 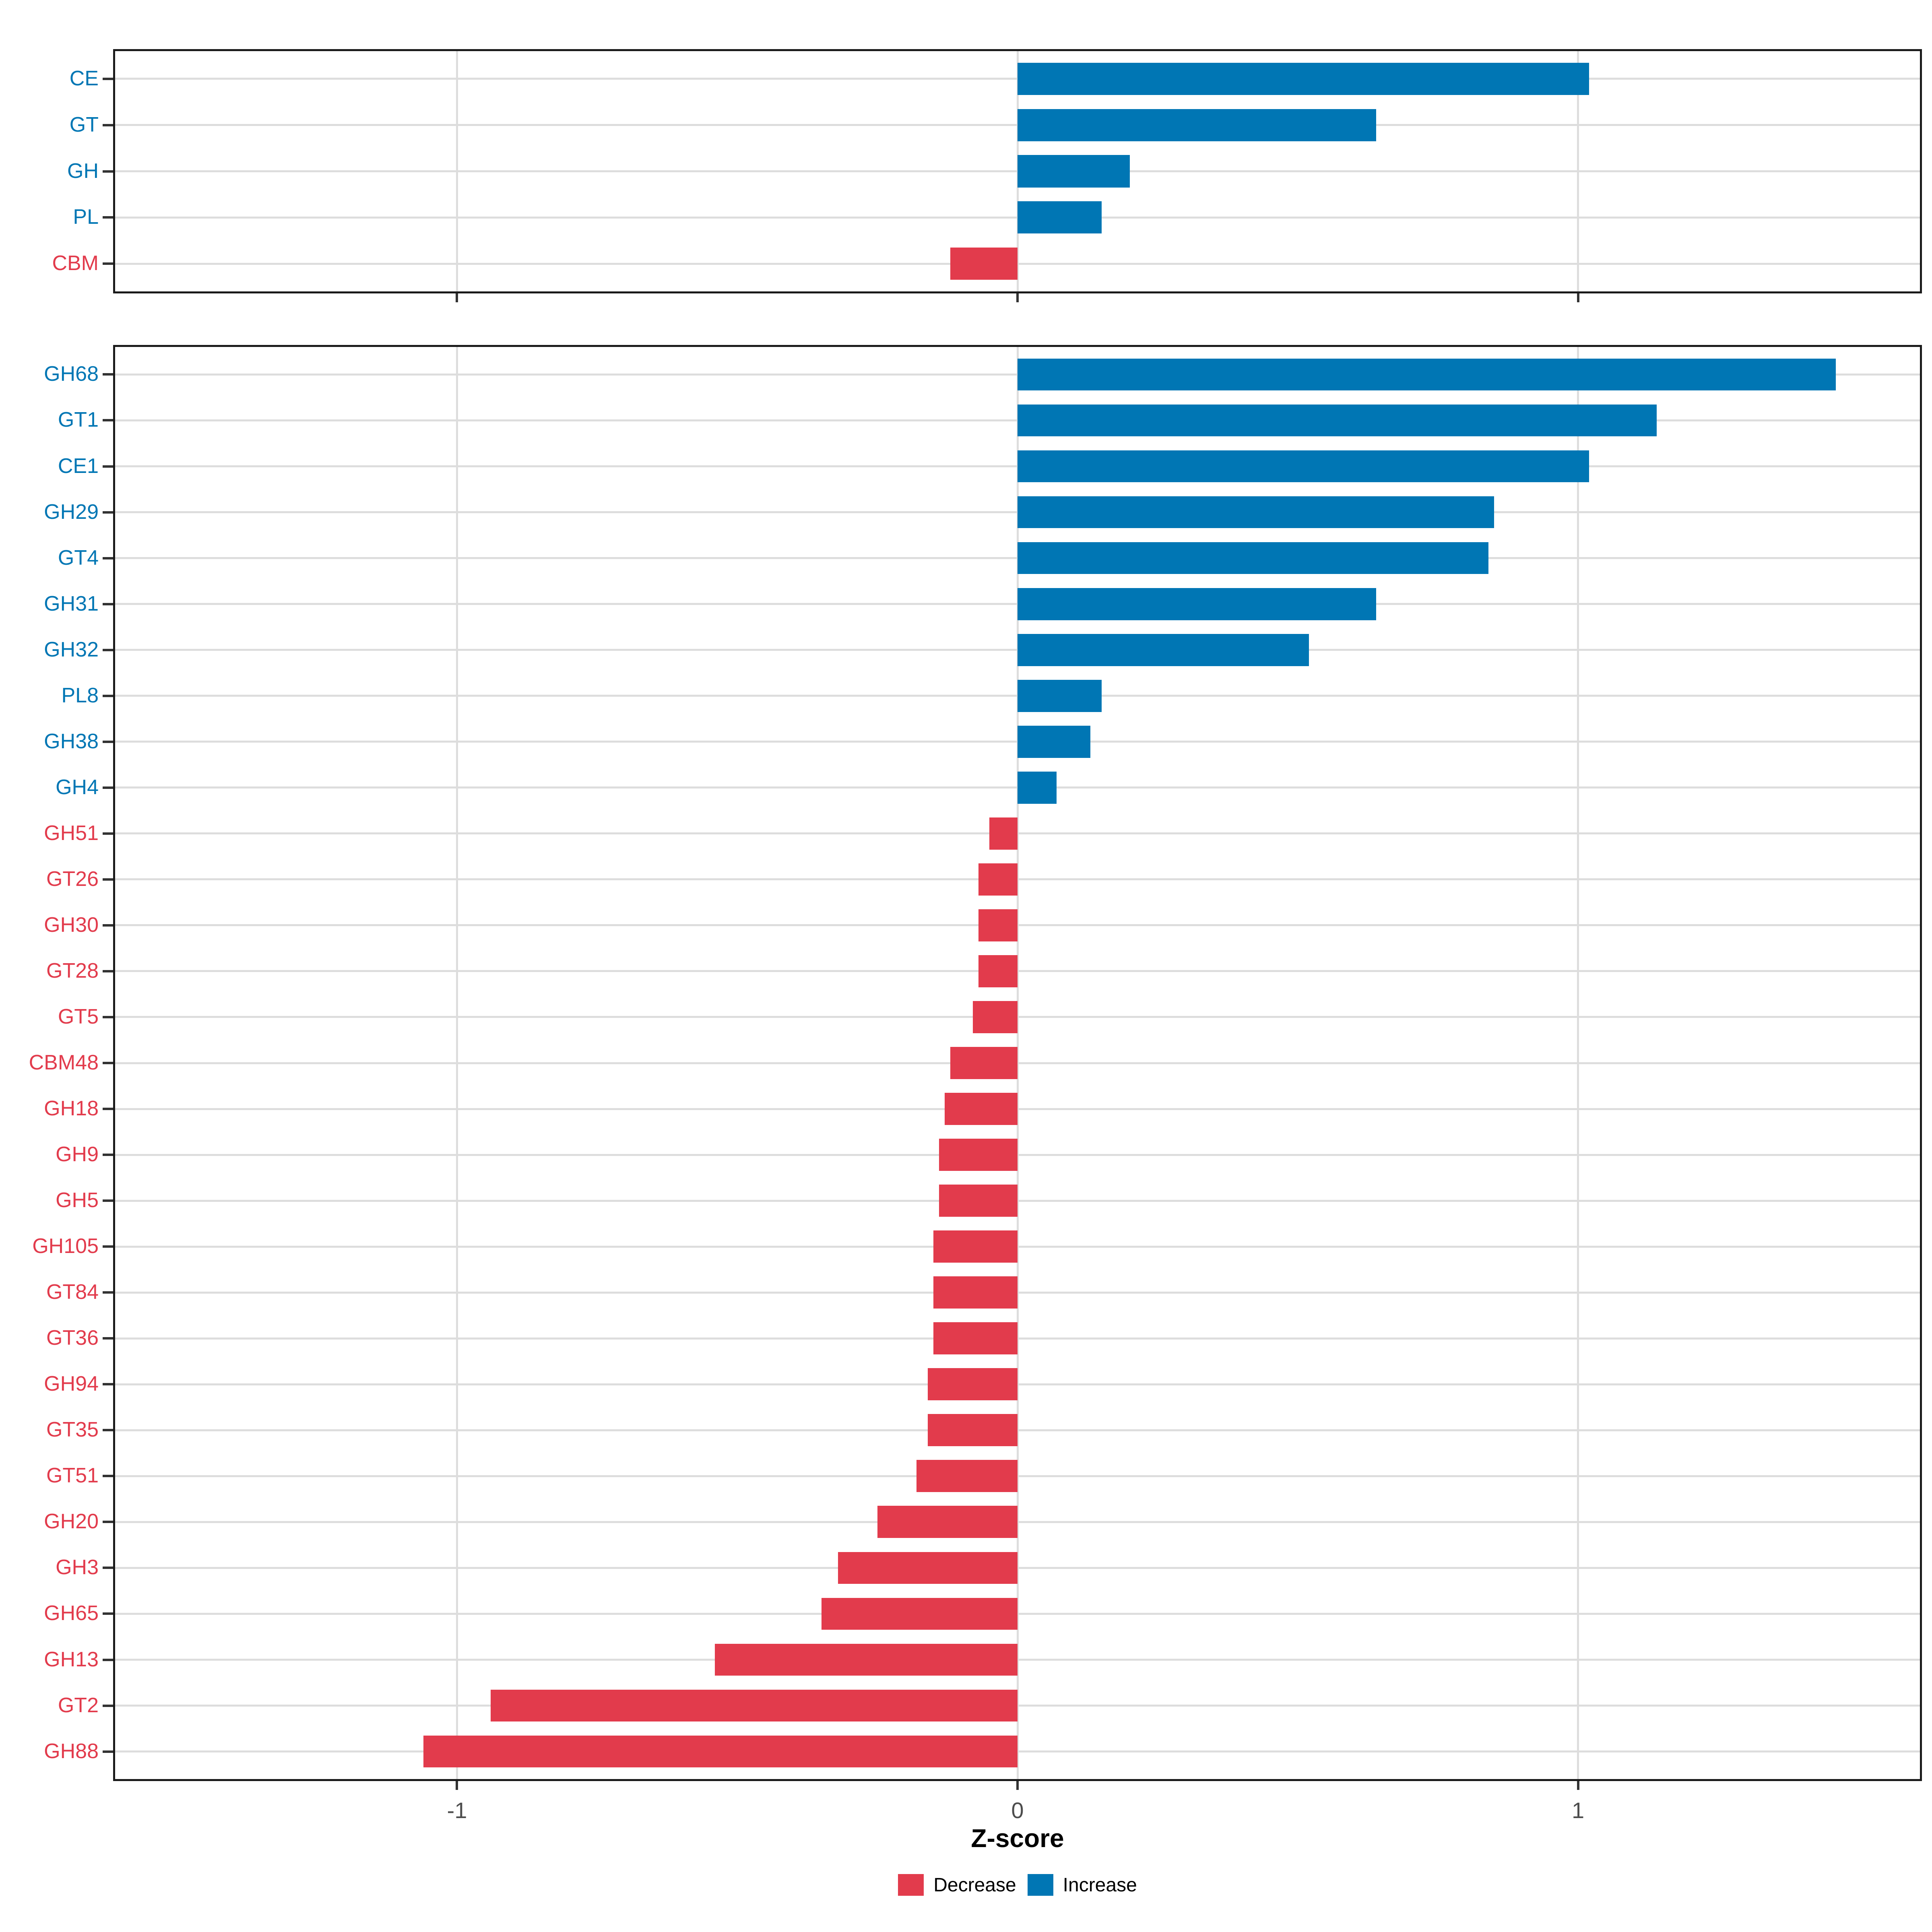 I want to click on y-axis-label-GH32: GH32, so click(x=71, y=649).